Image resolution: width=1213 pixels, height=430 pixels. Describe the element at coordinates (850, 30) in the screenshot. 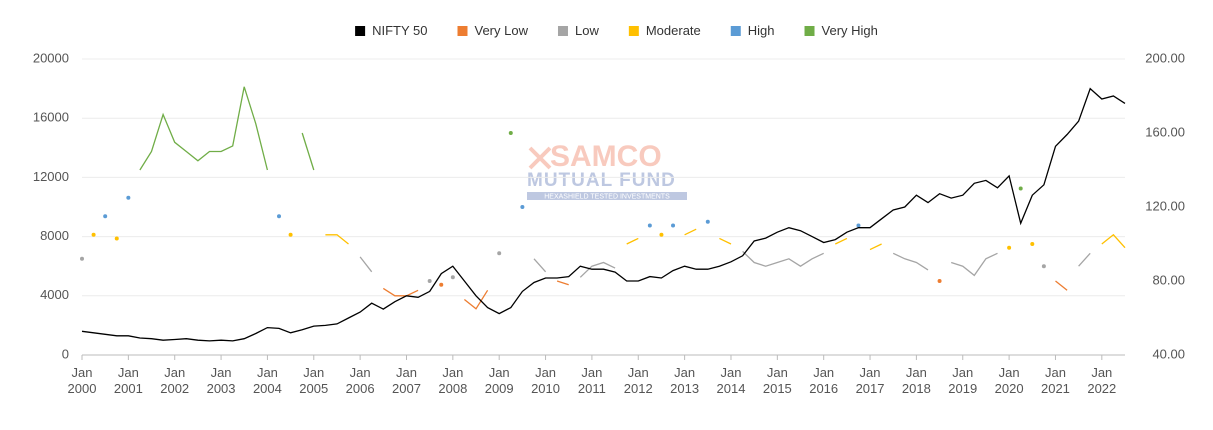

I see `legend-label: Very High` at that location.